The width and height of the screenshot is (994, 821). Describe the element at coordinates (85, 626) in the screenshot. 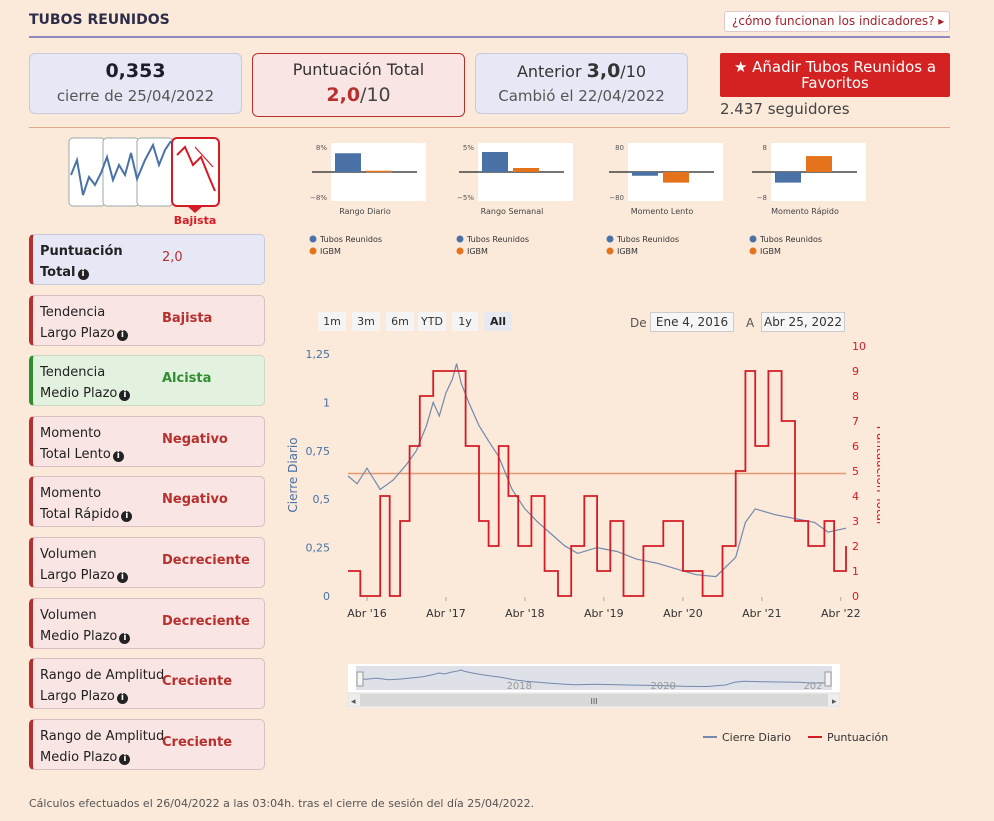

I see `indicator-label: Volumen Medio Plazo i` at that location.